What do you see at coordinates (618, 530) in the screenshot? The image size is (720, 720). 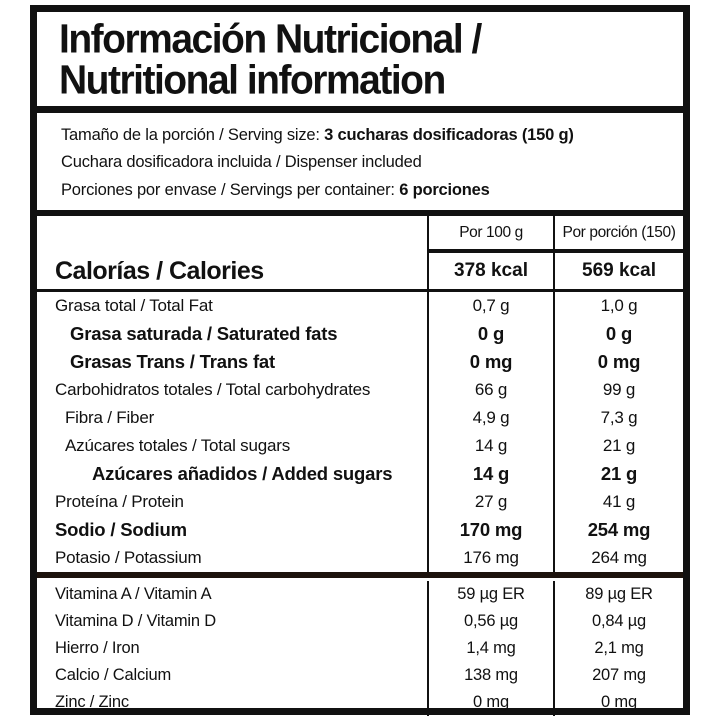 I see `value-per-portion: 254 mg` at bounding box center [618, 530].